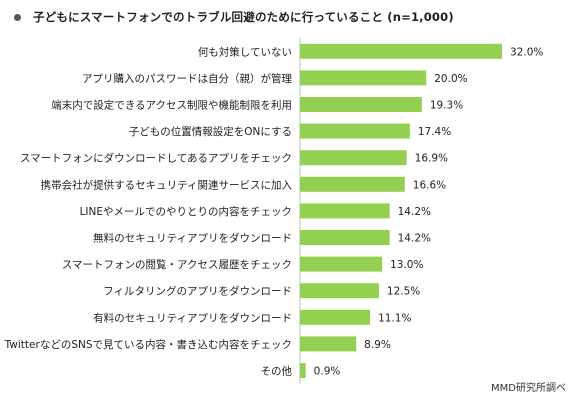 The height and width of the screenshot is (400, 580). I want to click on category-label: 携帯会社が提供するセキュリティ関連サービスに加入, so click(167, 184).